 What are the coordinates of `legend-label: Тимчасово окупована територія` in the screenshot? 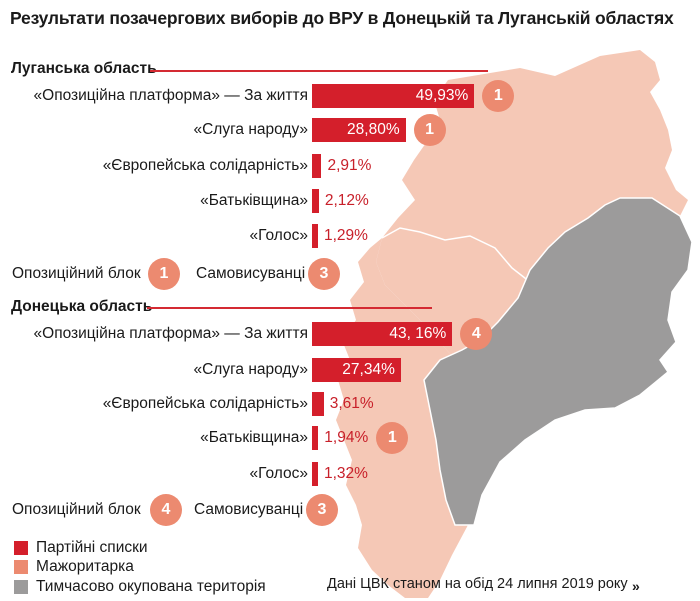 It's located at (151, 586).